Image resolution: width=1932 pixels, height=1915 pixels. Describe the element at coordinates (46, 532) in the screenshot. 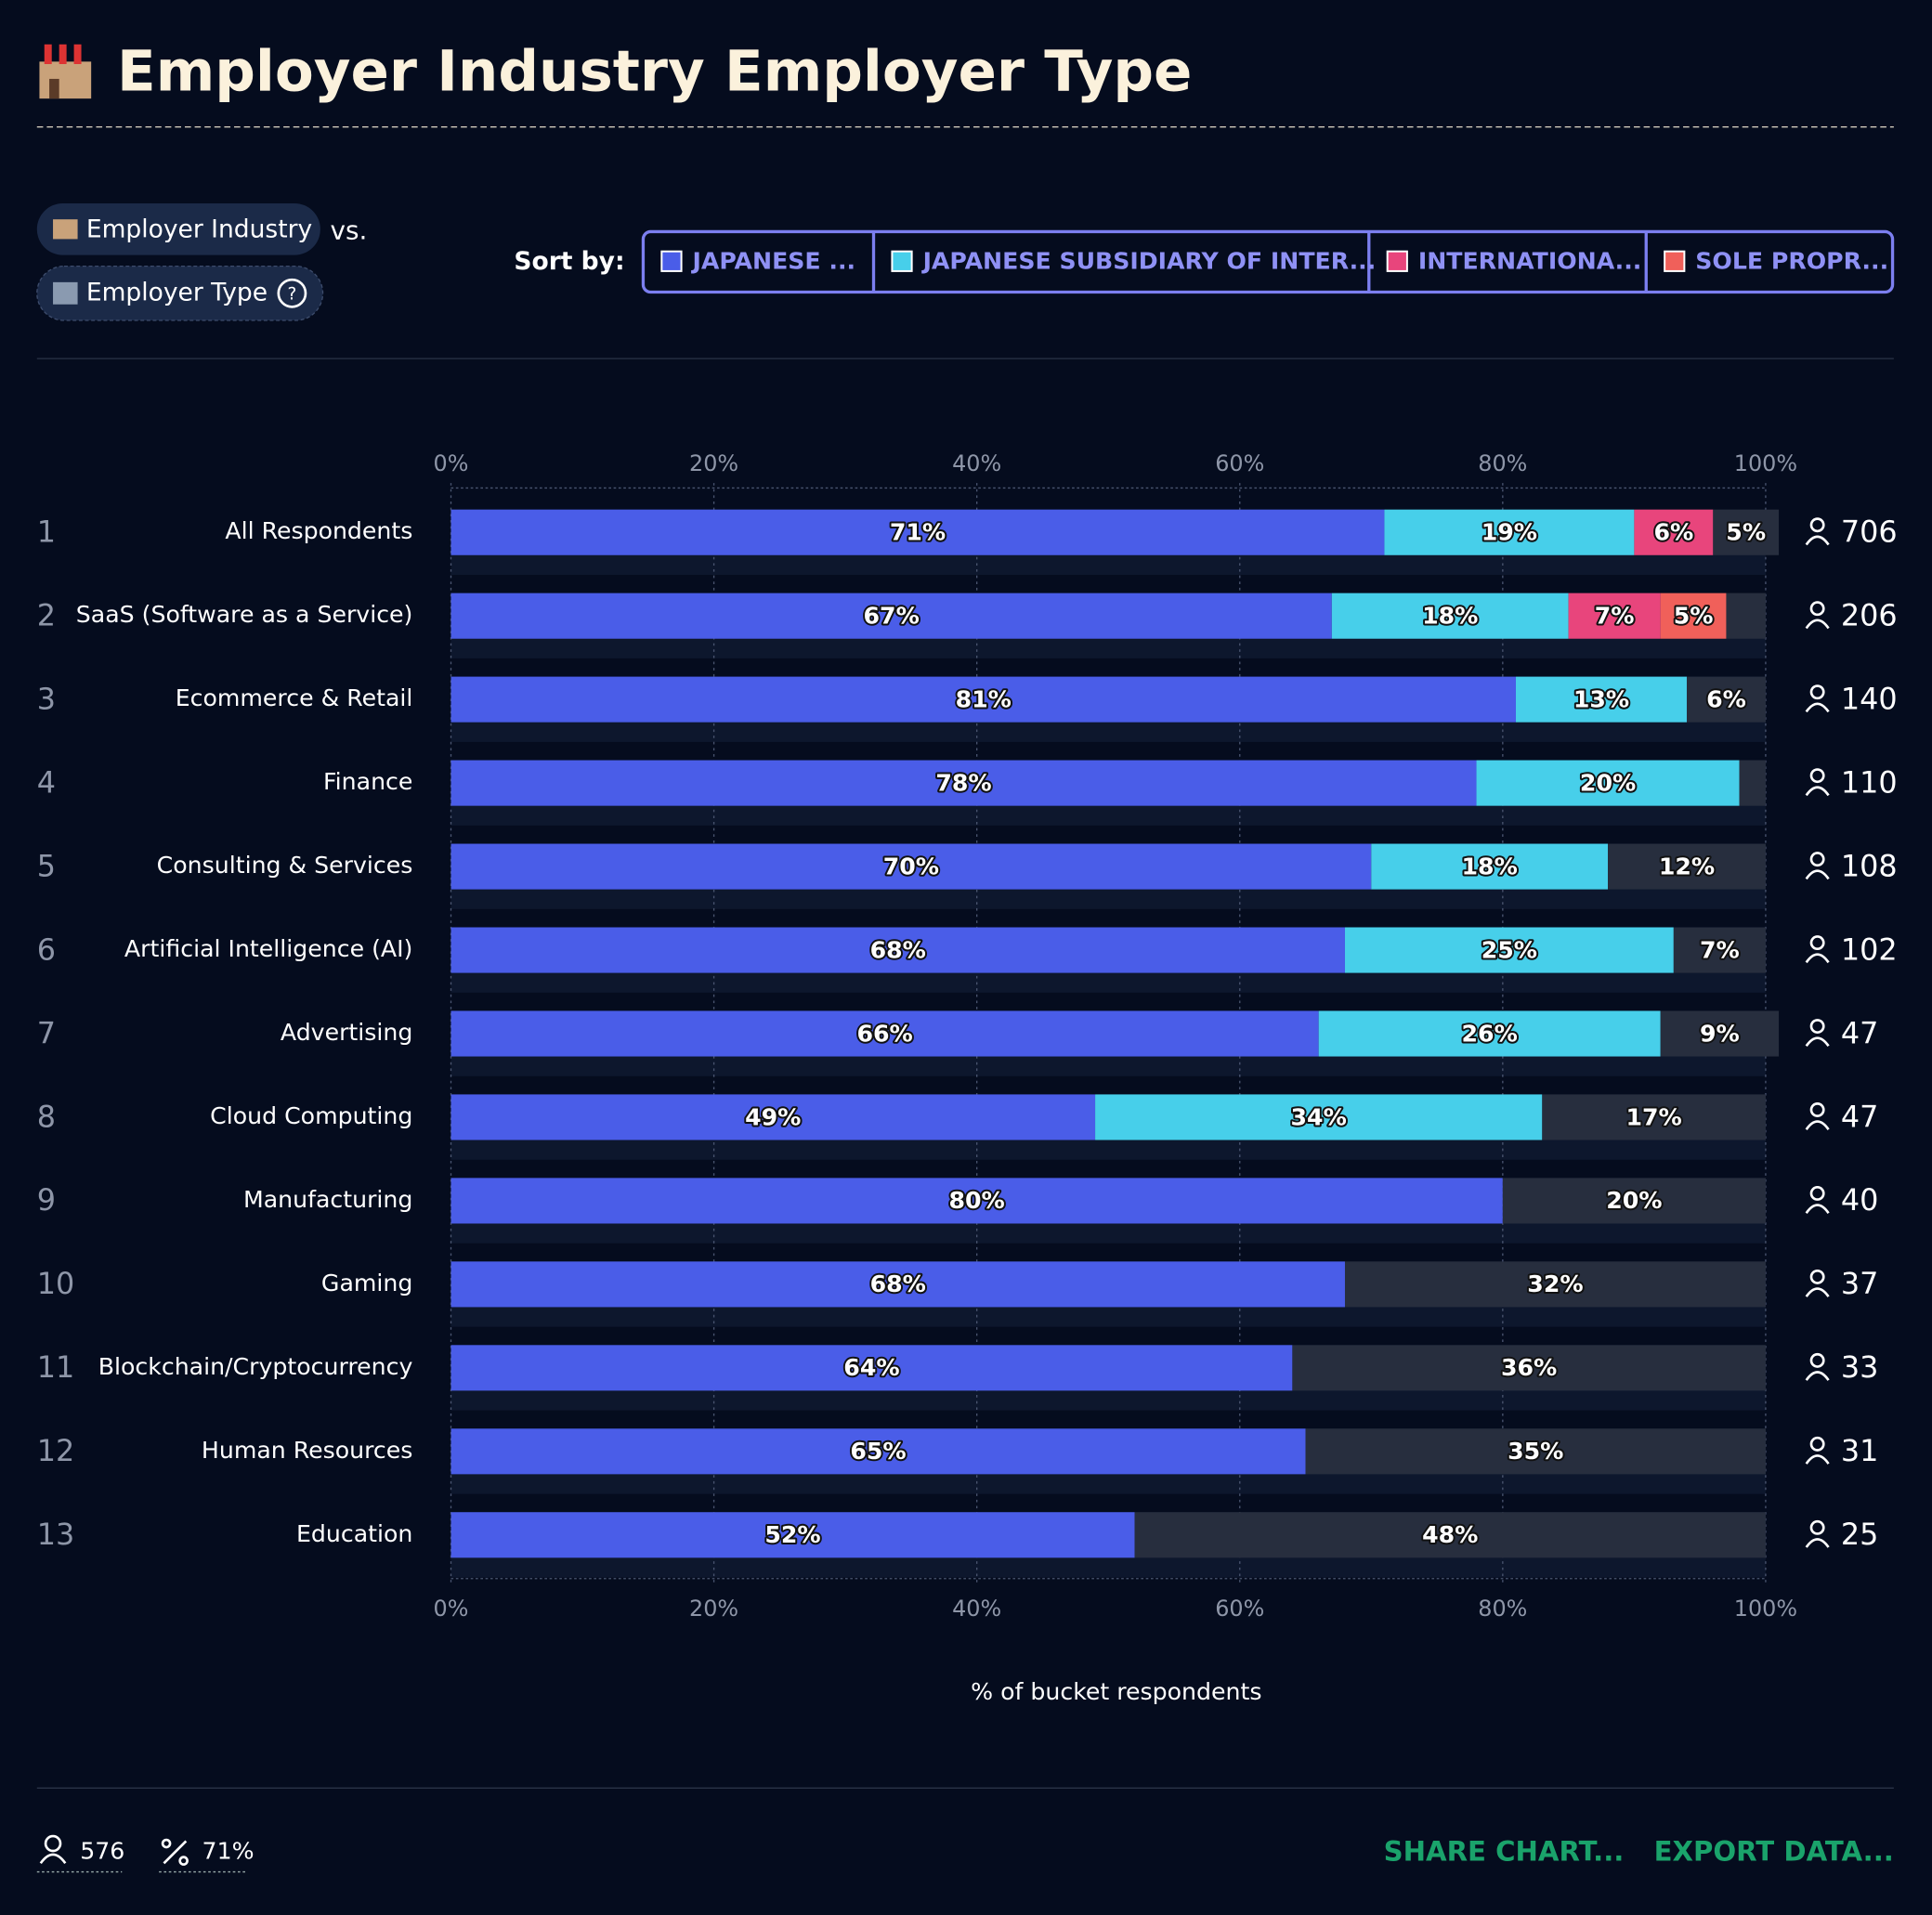

I see `row-number: 1` at that location.